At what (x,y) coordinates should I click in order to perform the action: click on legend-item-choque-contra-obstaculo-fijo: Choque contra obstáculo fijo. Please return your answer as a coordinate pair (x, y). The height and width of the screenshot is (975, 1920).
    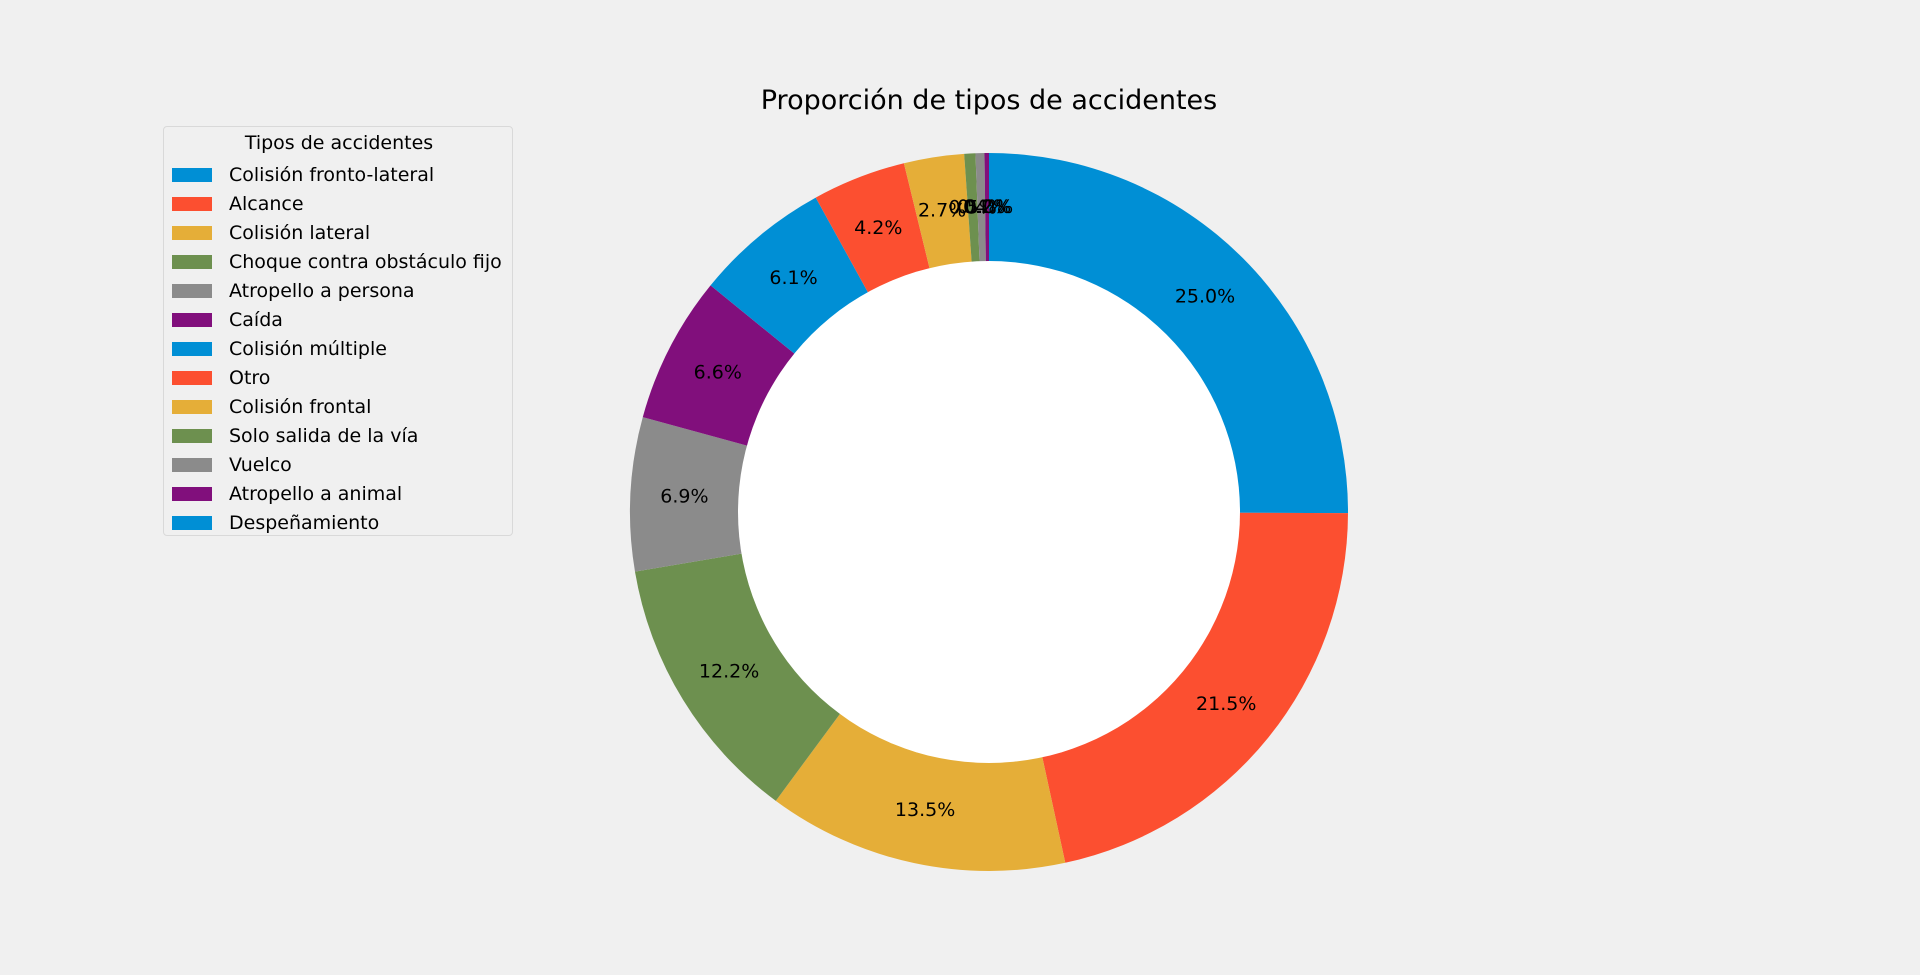
    Looking at the image, I should click on (337, 261).